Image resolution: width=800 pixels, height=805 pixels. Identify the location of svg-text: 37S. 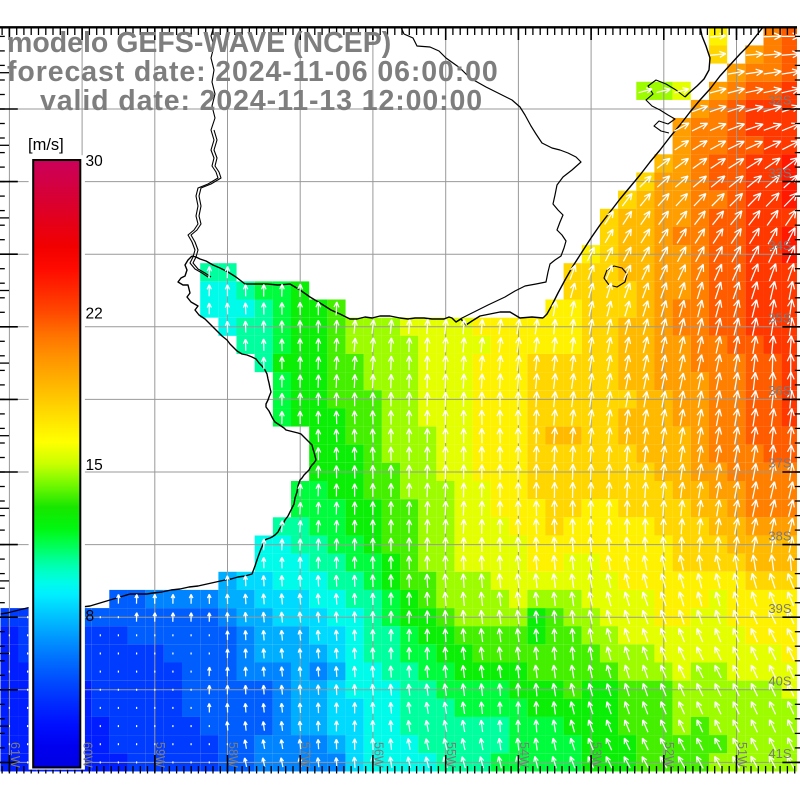
(779, 463).